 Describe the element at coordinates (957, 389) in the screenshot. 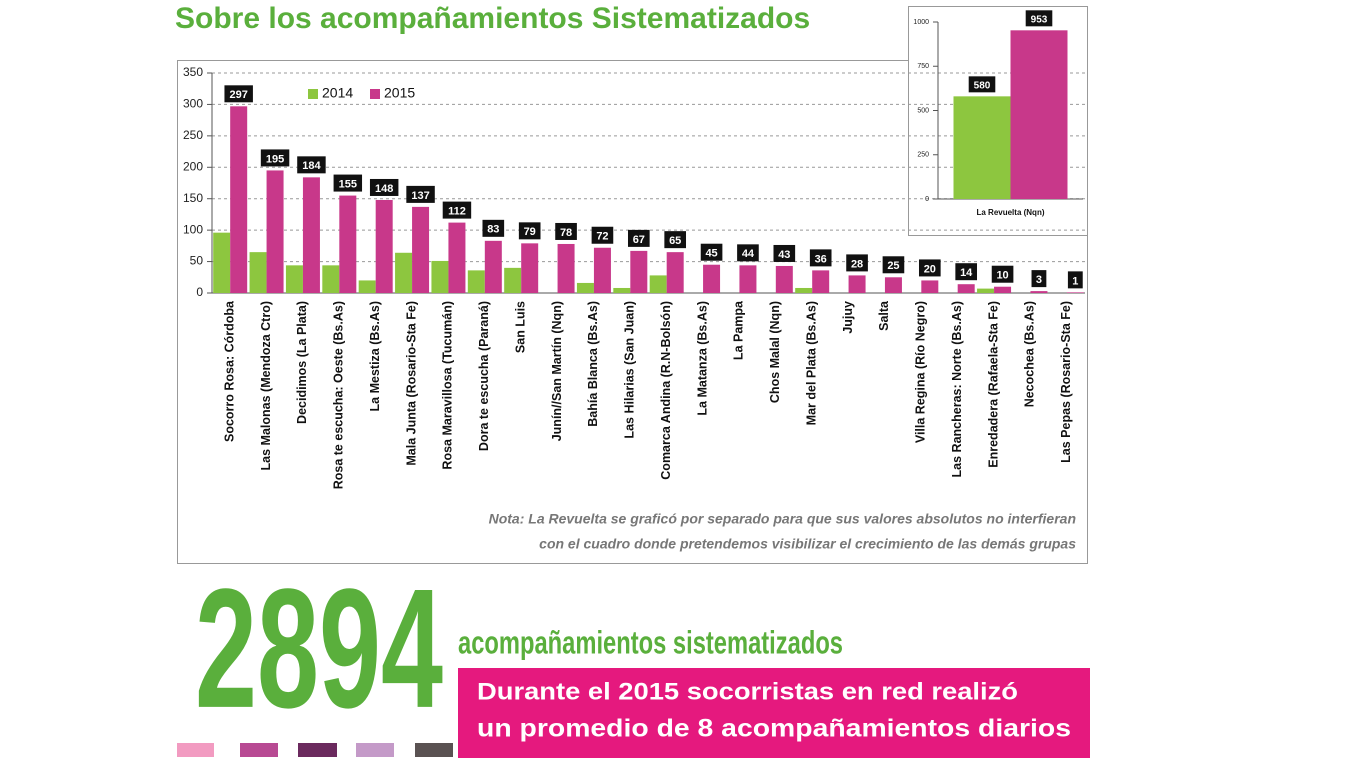

I see `x-tick-label: Las Rancheras: Norte (Bs.As)` at that location.